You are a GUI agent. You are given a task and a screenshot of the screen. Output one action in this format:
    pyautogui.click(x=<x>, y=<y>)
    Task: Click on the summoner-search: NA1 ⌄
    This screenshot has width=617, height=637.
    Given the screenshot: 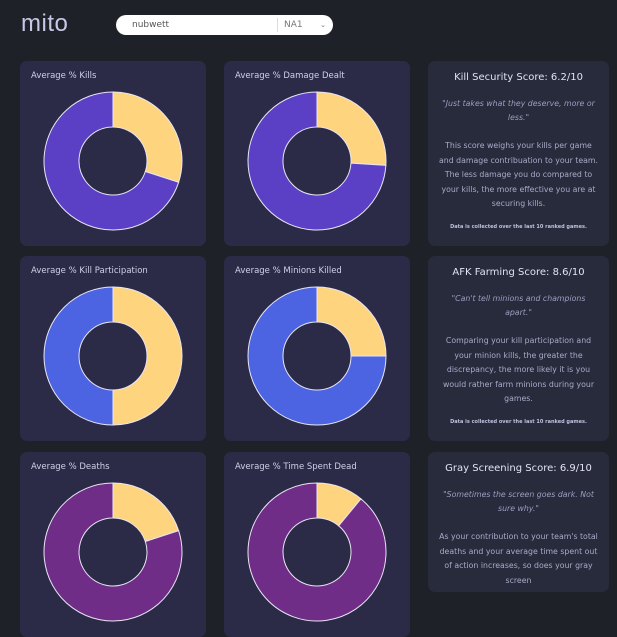 What is the action you would take?
    pyautogui.click(x=224, y=25)
    